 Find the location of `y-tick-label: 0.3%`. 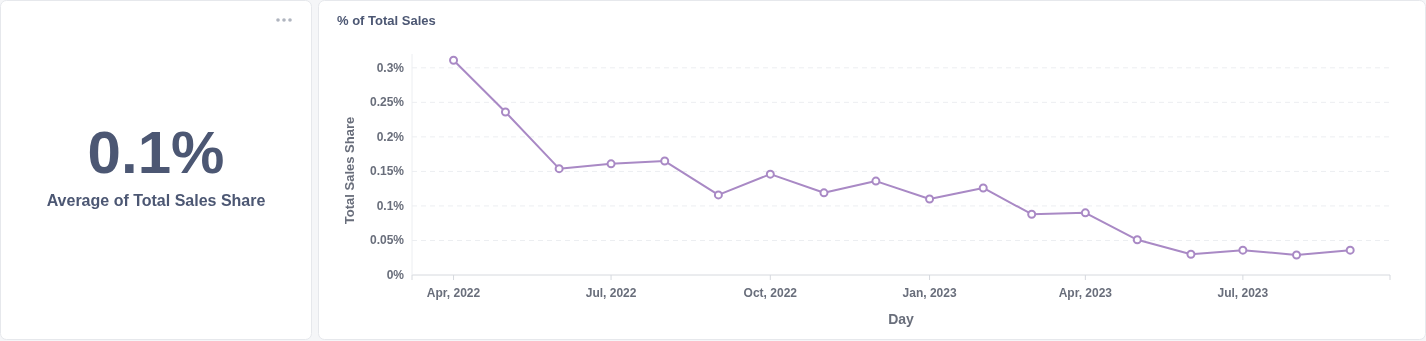

y-tick-label: 0.3% is located at coordinates (390, 67).